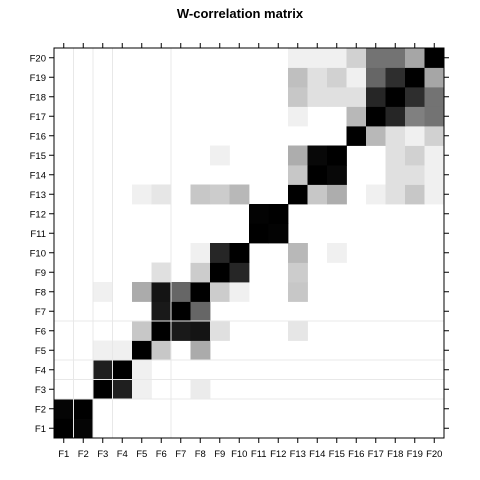 This screenshot has height=480, width=480. Describe the element at coordinates (434, 175) in the screenshot. I see `cell-f14-f20` at that location.